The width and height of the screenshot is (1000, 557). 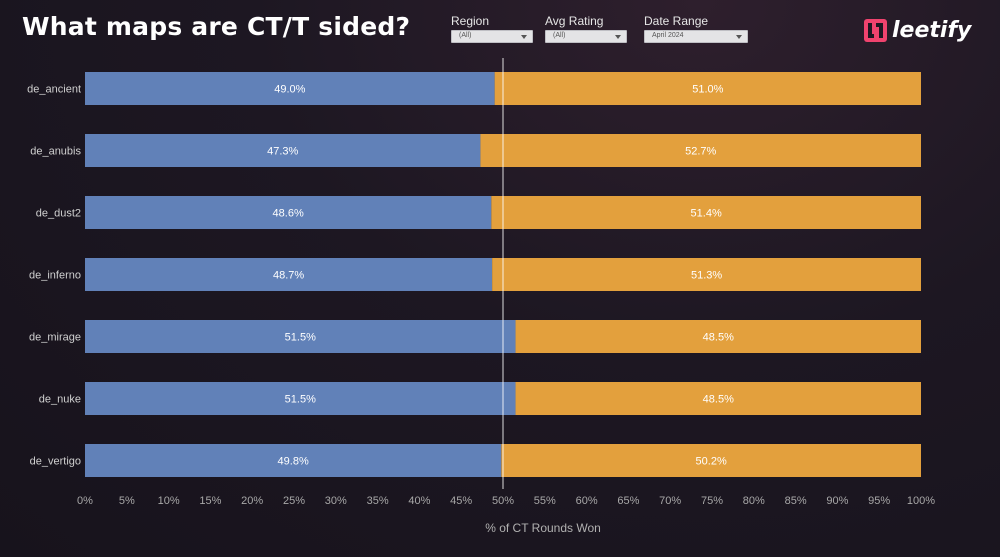 I want to click on t-value-label-de_dust2: 51.4%, so click(x=706, y=214).